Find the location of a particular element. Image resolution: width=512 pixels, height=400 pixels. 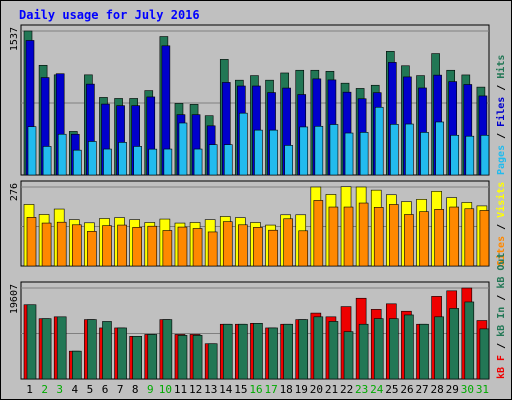

chart-title: Daily usage for July 2016 is located at coordinates (109, 15).